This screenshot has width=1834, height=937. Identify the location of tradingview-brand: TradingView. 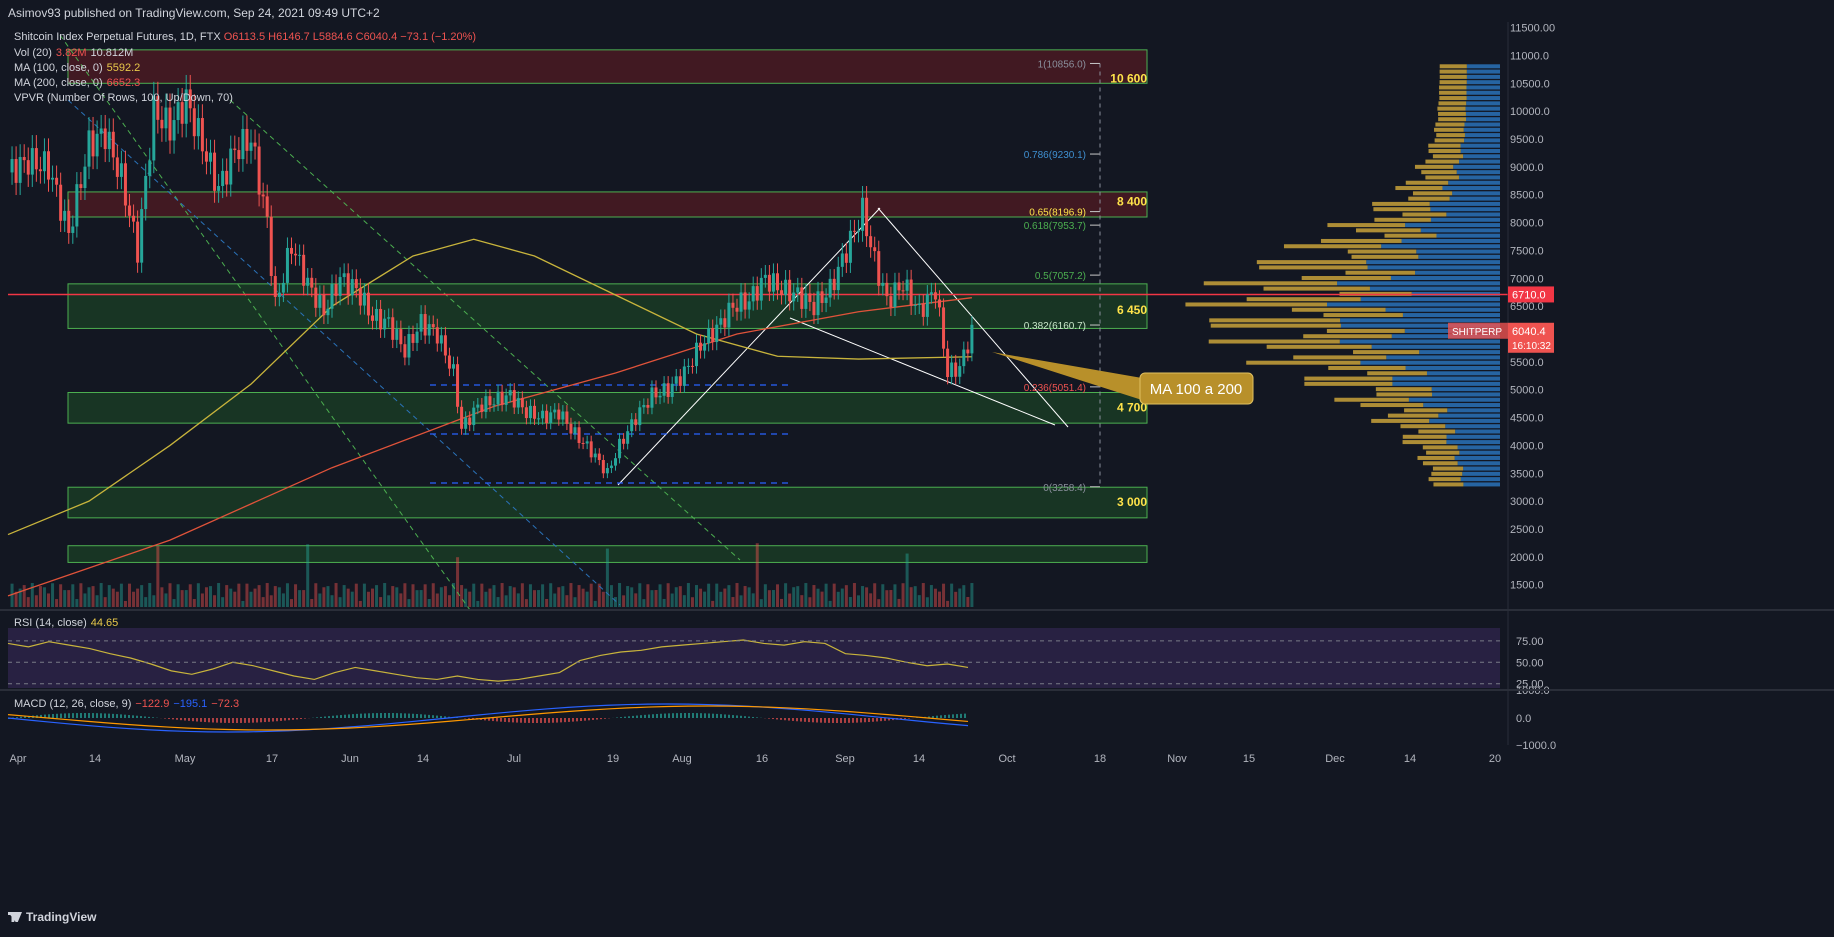
(52, 917).